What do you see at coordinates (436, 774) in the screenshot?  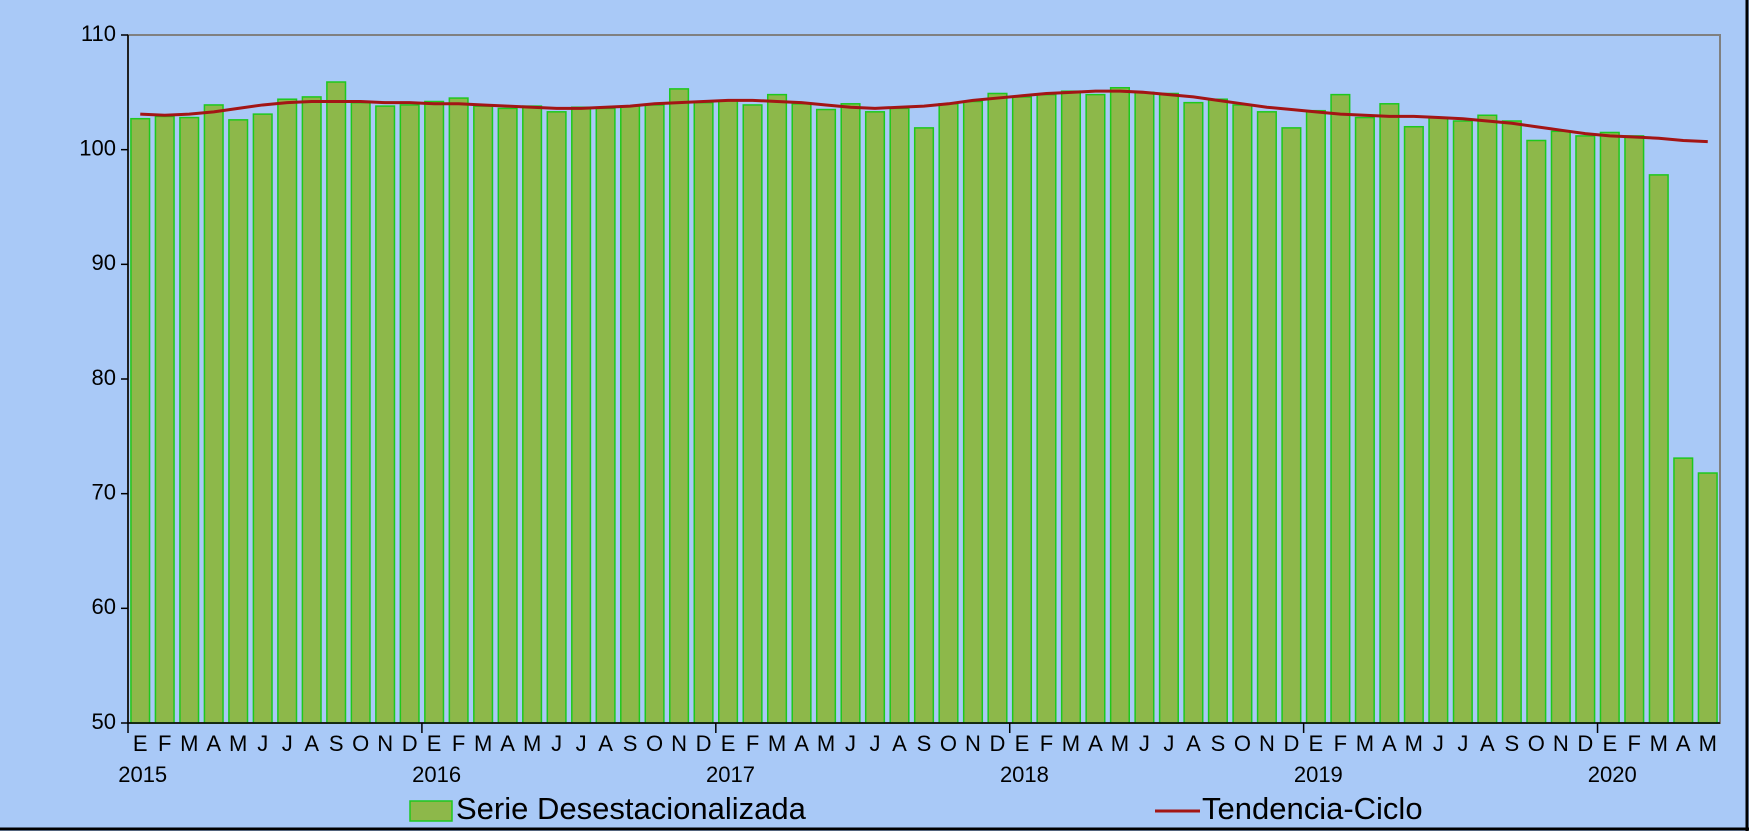 I see `year-label: 2016` at bounding box center [436, 774].